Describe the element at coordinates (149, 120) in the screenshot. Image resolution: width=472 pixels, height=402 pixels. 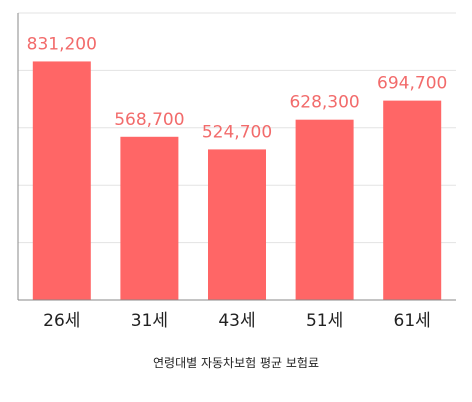
I see `data-label-2: 568,700` at that location.